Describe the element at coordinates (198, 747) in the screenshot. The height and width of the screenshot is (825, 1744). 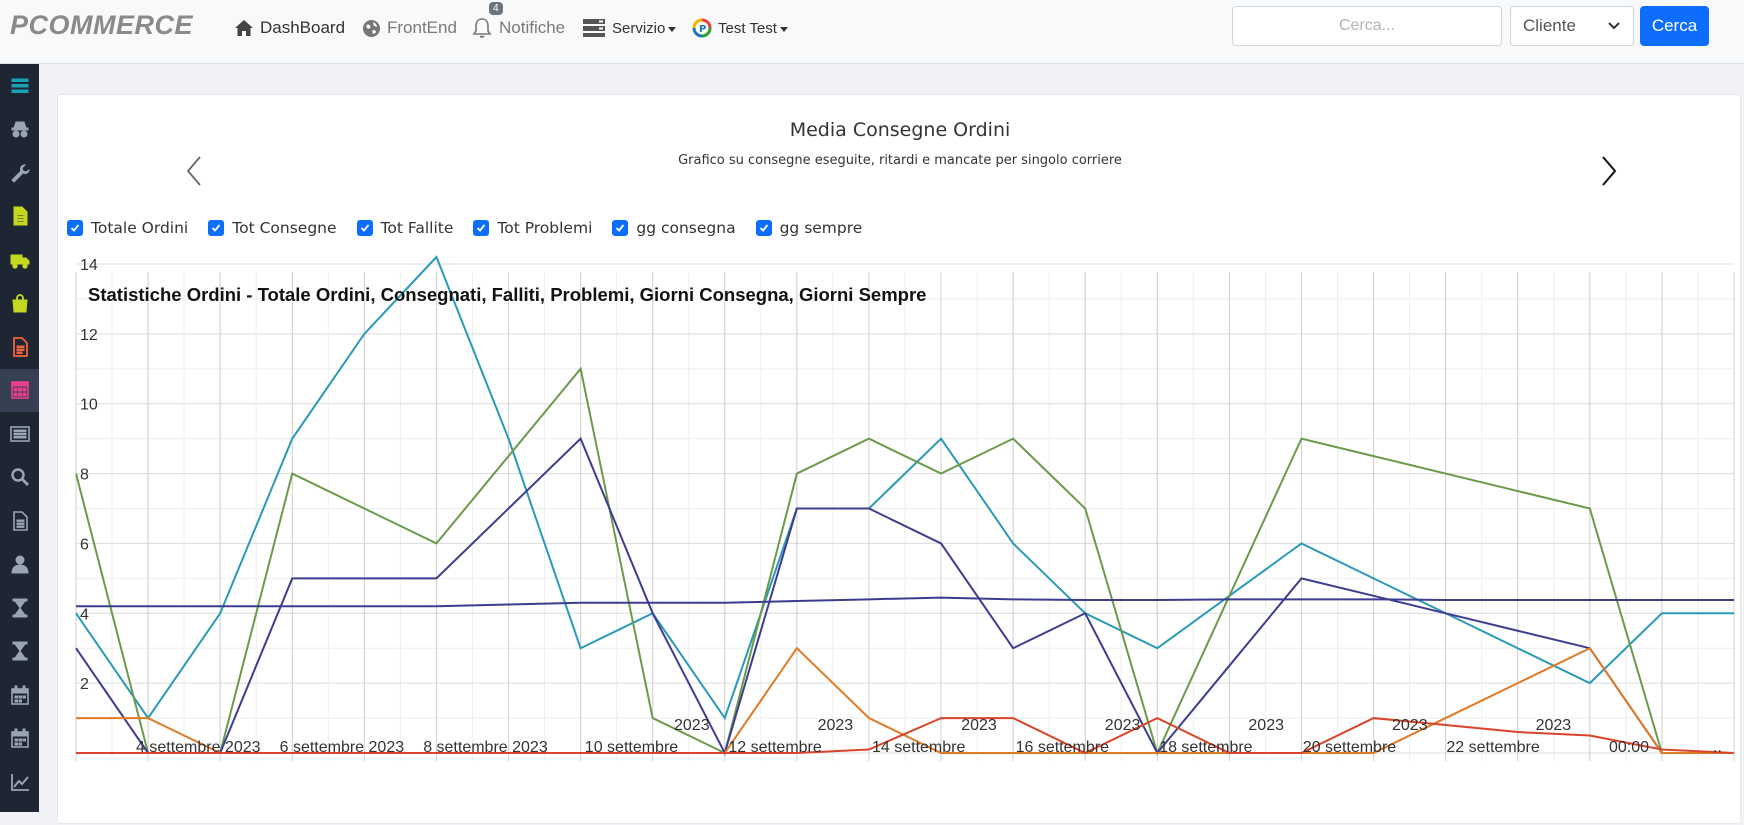
I see `x-tick-label: 4 settembre 2023` at that location.